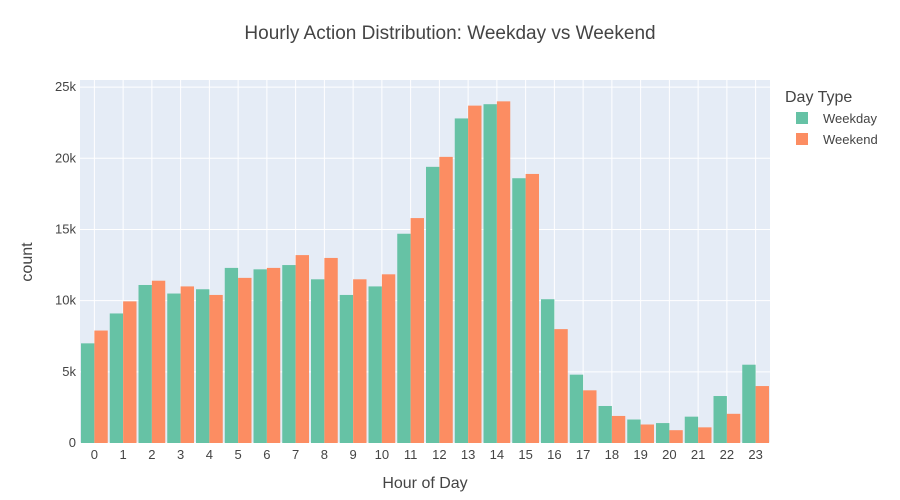  Describe the element at coordinates (850, 118) in the screenshot. I see `legend-label-weekday: Weekday` at that location.